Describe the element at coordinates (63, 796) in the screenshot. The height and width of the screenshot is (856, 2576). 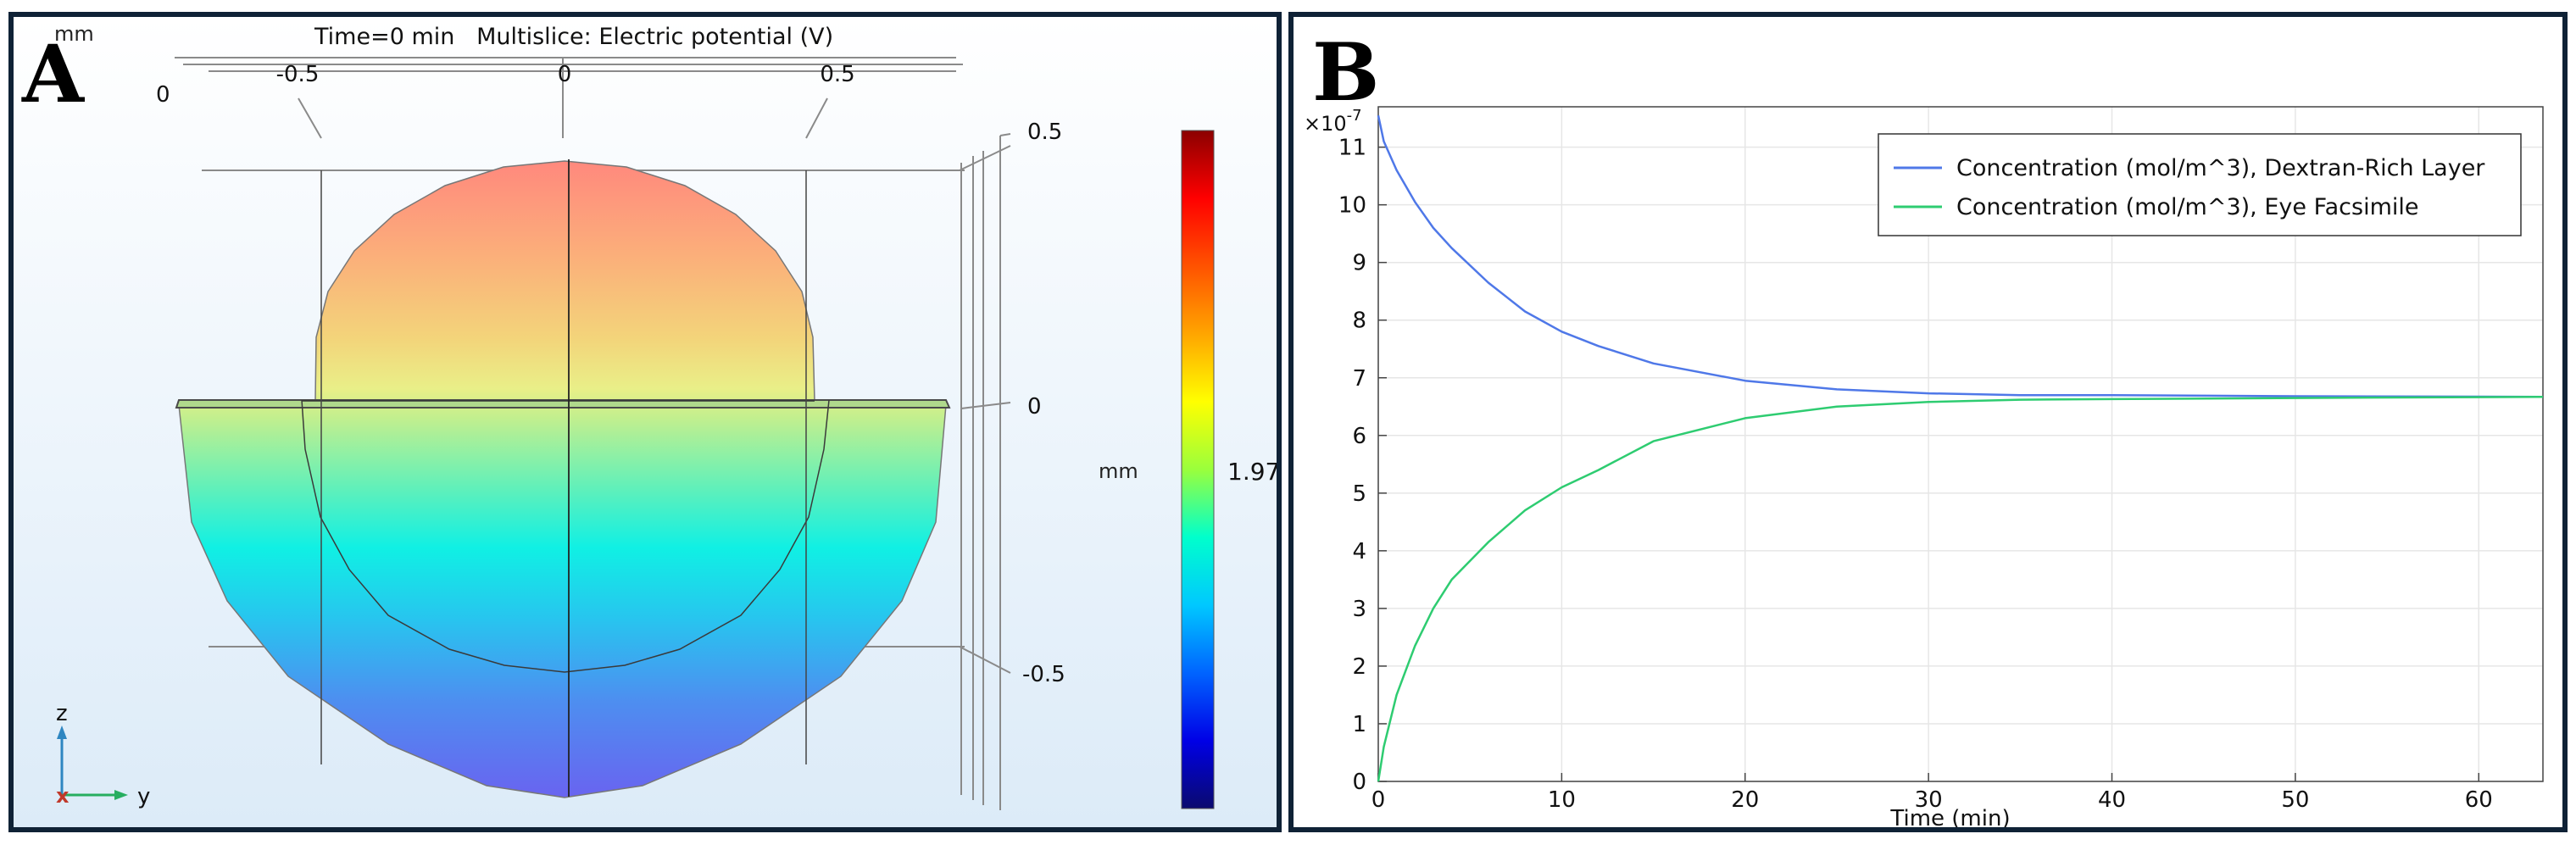
I see `x-arrow-icon: x` at that location.